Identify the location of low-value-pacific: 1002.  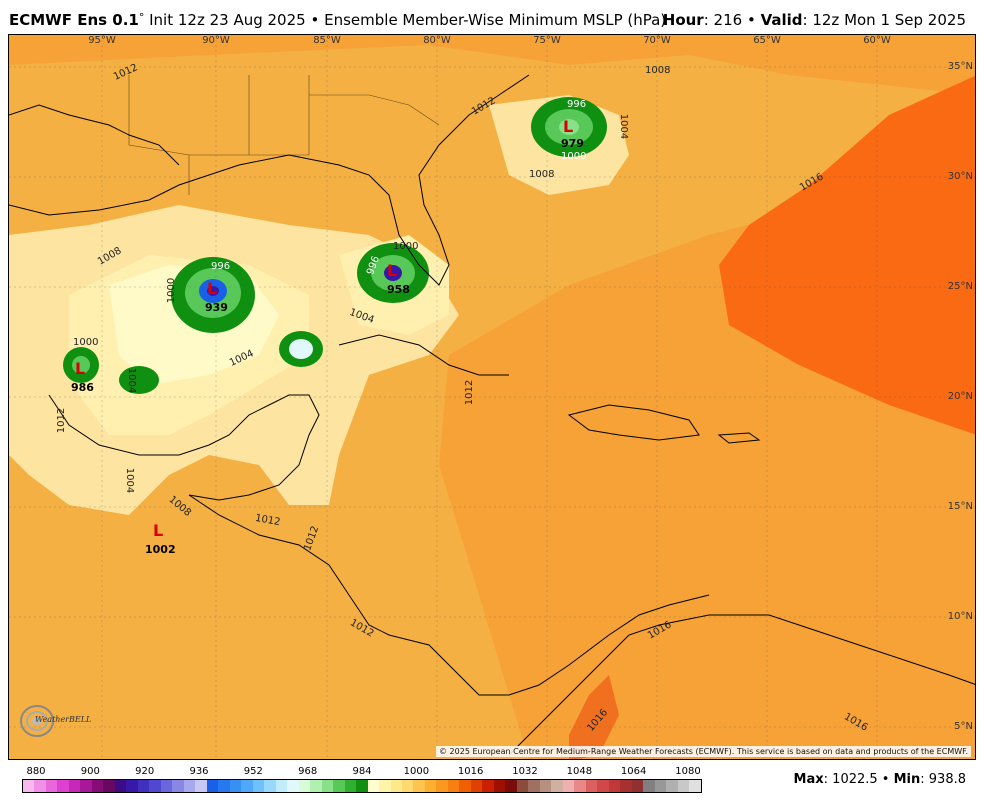
(160, 549).